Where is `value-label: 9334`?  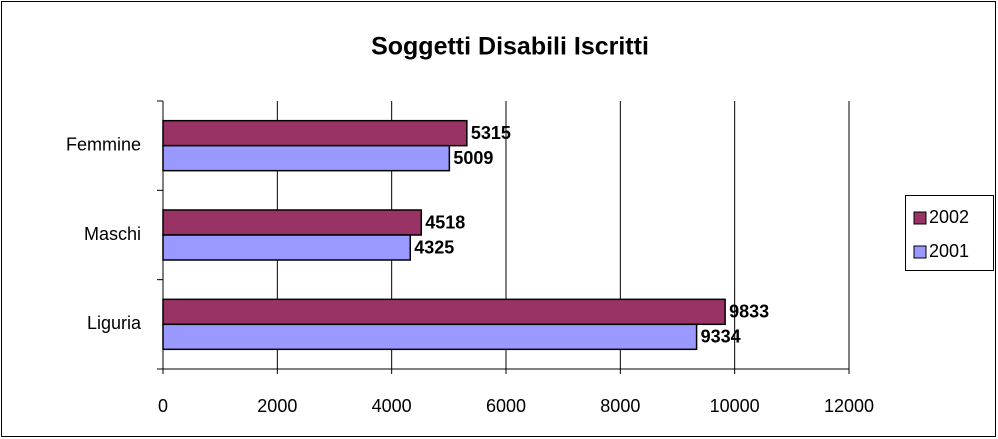
value-label: 9334 is located at coordinates (721, 337).